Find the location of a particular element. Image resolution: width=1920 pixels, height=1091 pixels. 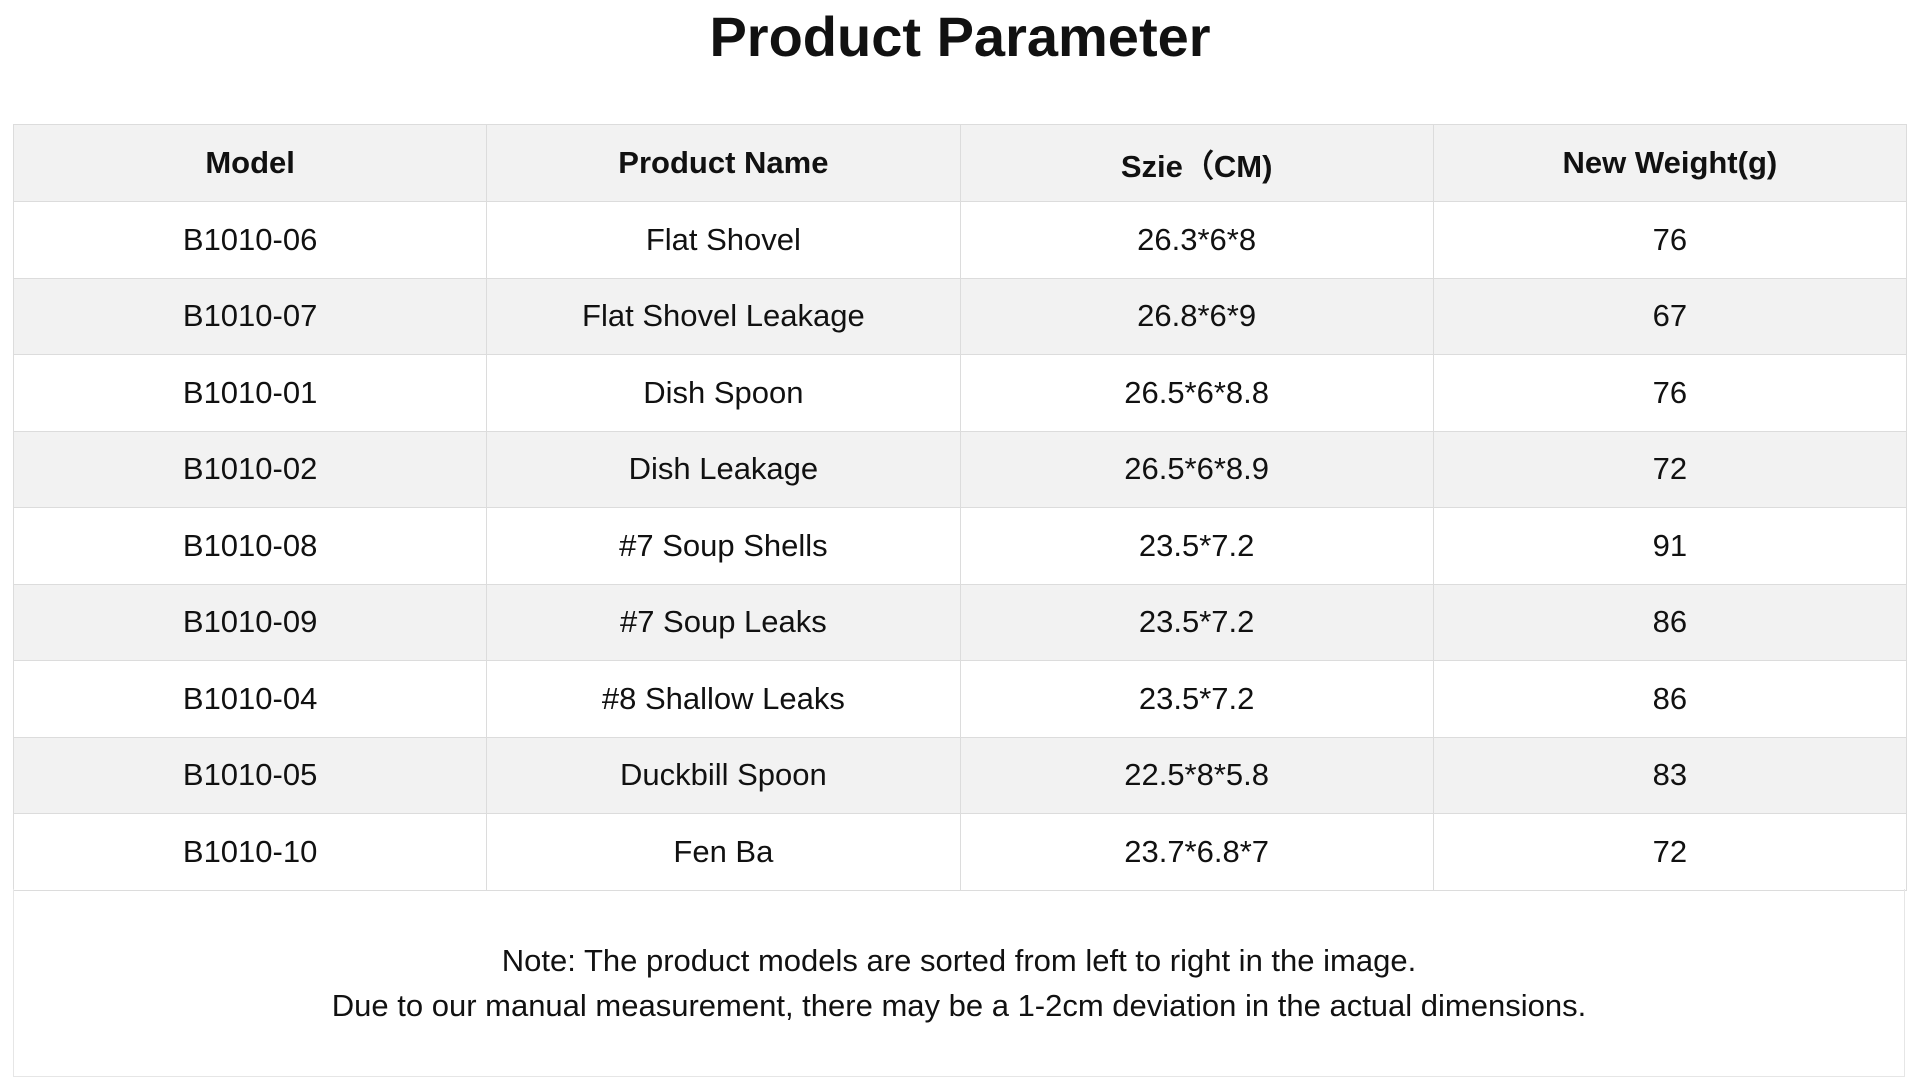

table-row: B1010-05 Duckbill Spoon 22.5*8*5.8 83 is located at coordinates (960, 775).